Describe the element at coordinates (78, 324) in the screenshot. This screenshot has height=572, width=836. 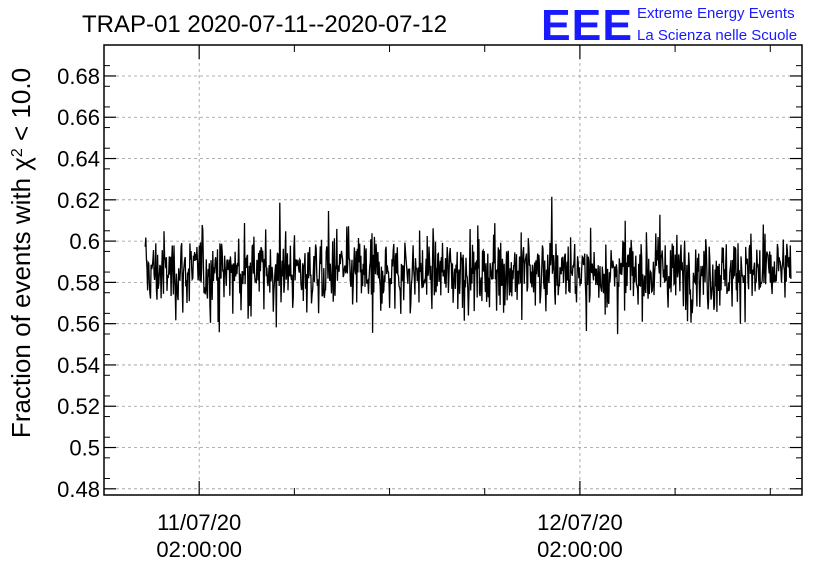
I see `y-tick-label: 0.56` at that location.